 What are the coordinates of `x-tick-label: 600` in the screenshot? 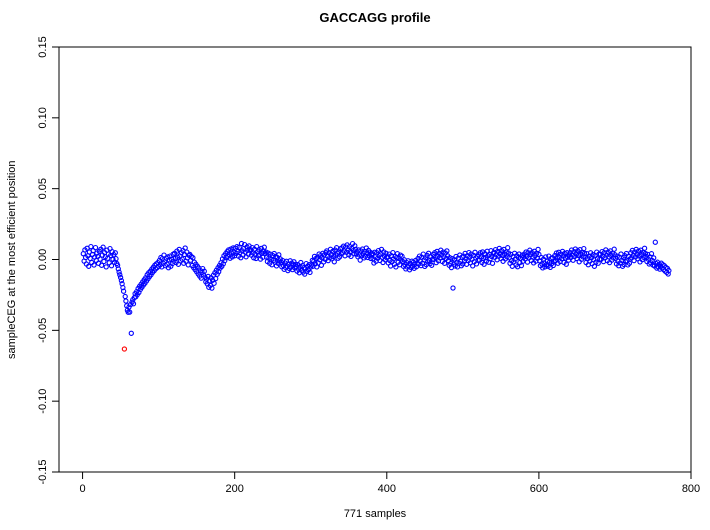 It's located at (539, 489).